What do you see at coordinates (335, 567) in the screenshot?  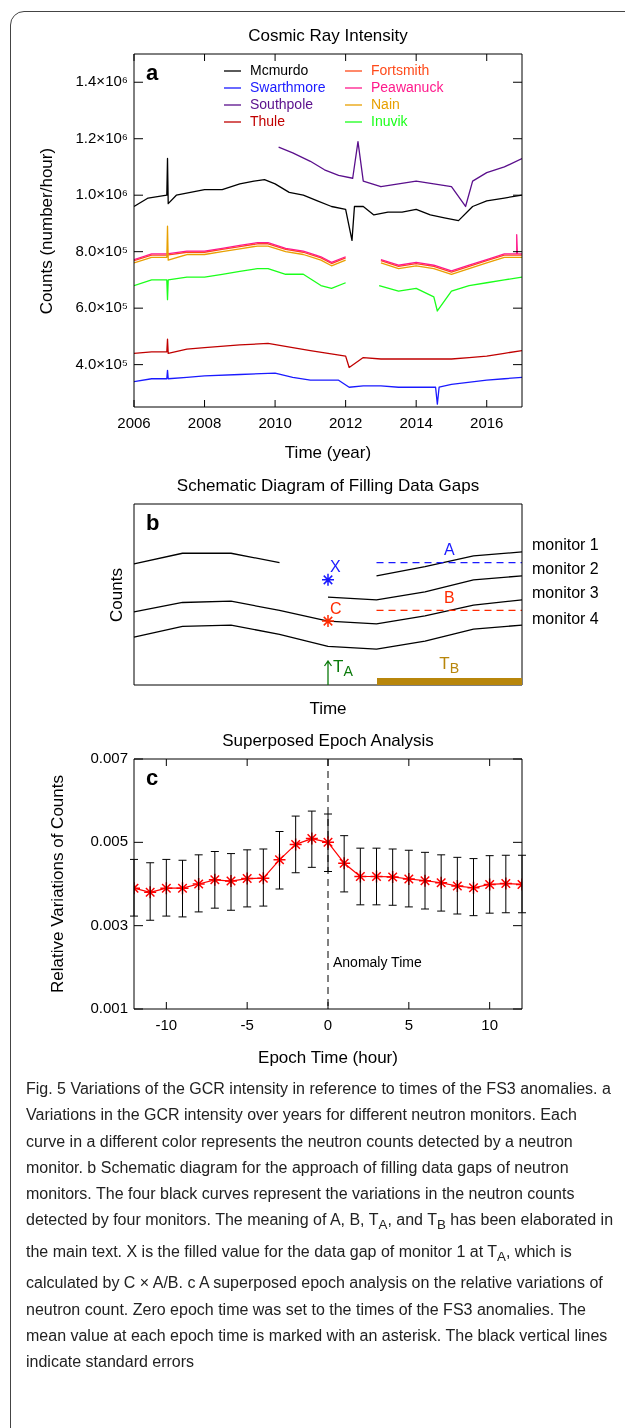 I see `series-label: X` at bounding box center [335, 567].